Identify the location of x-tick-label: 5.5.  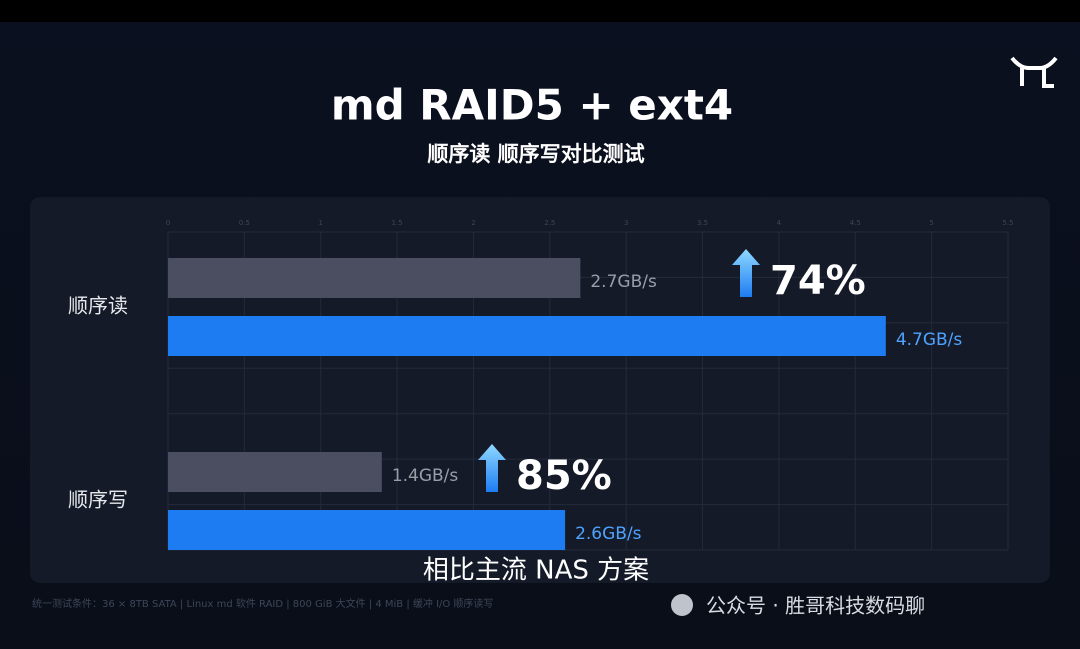
(1007, 223).